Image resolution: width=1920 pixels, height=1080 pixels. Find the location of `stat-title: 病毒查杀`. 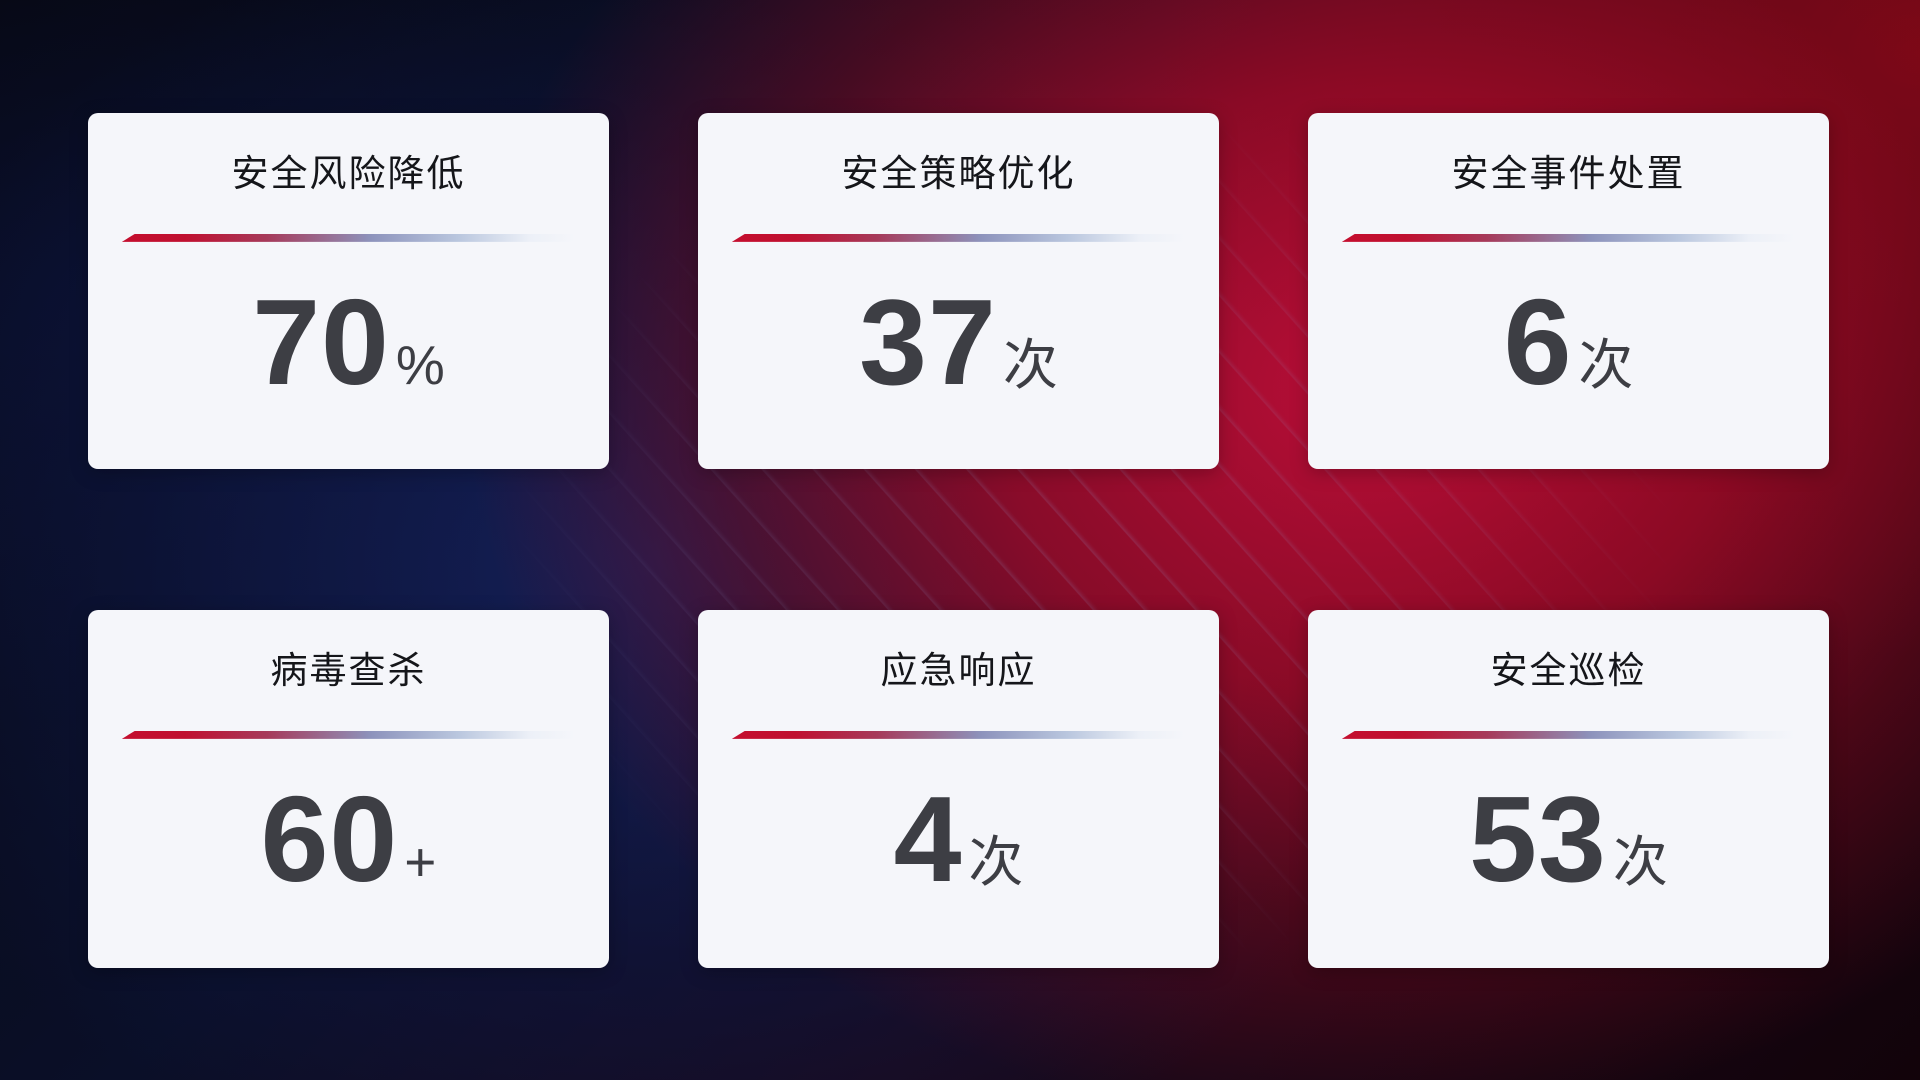

stat-title: 病毒查杀 is located at coordinates (348, 670).